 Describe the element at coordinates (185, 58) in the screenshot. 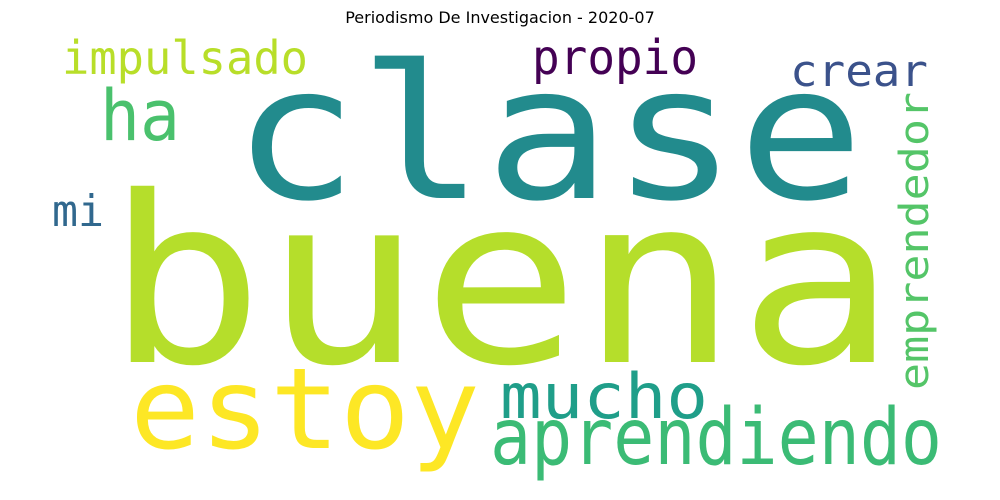

I see `word-impulsado: impulsado` at that location.